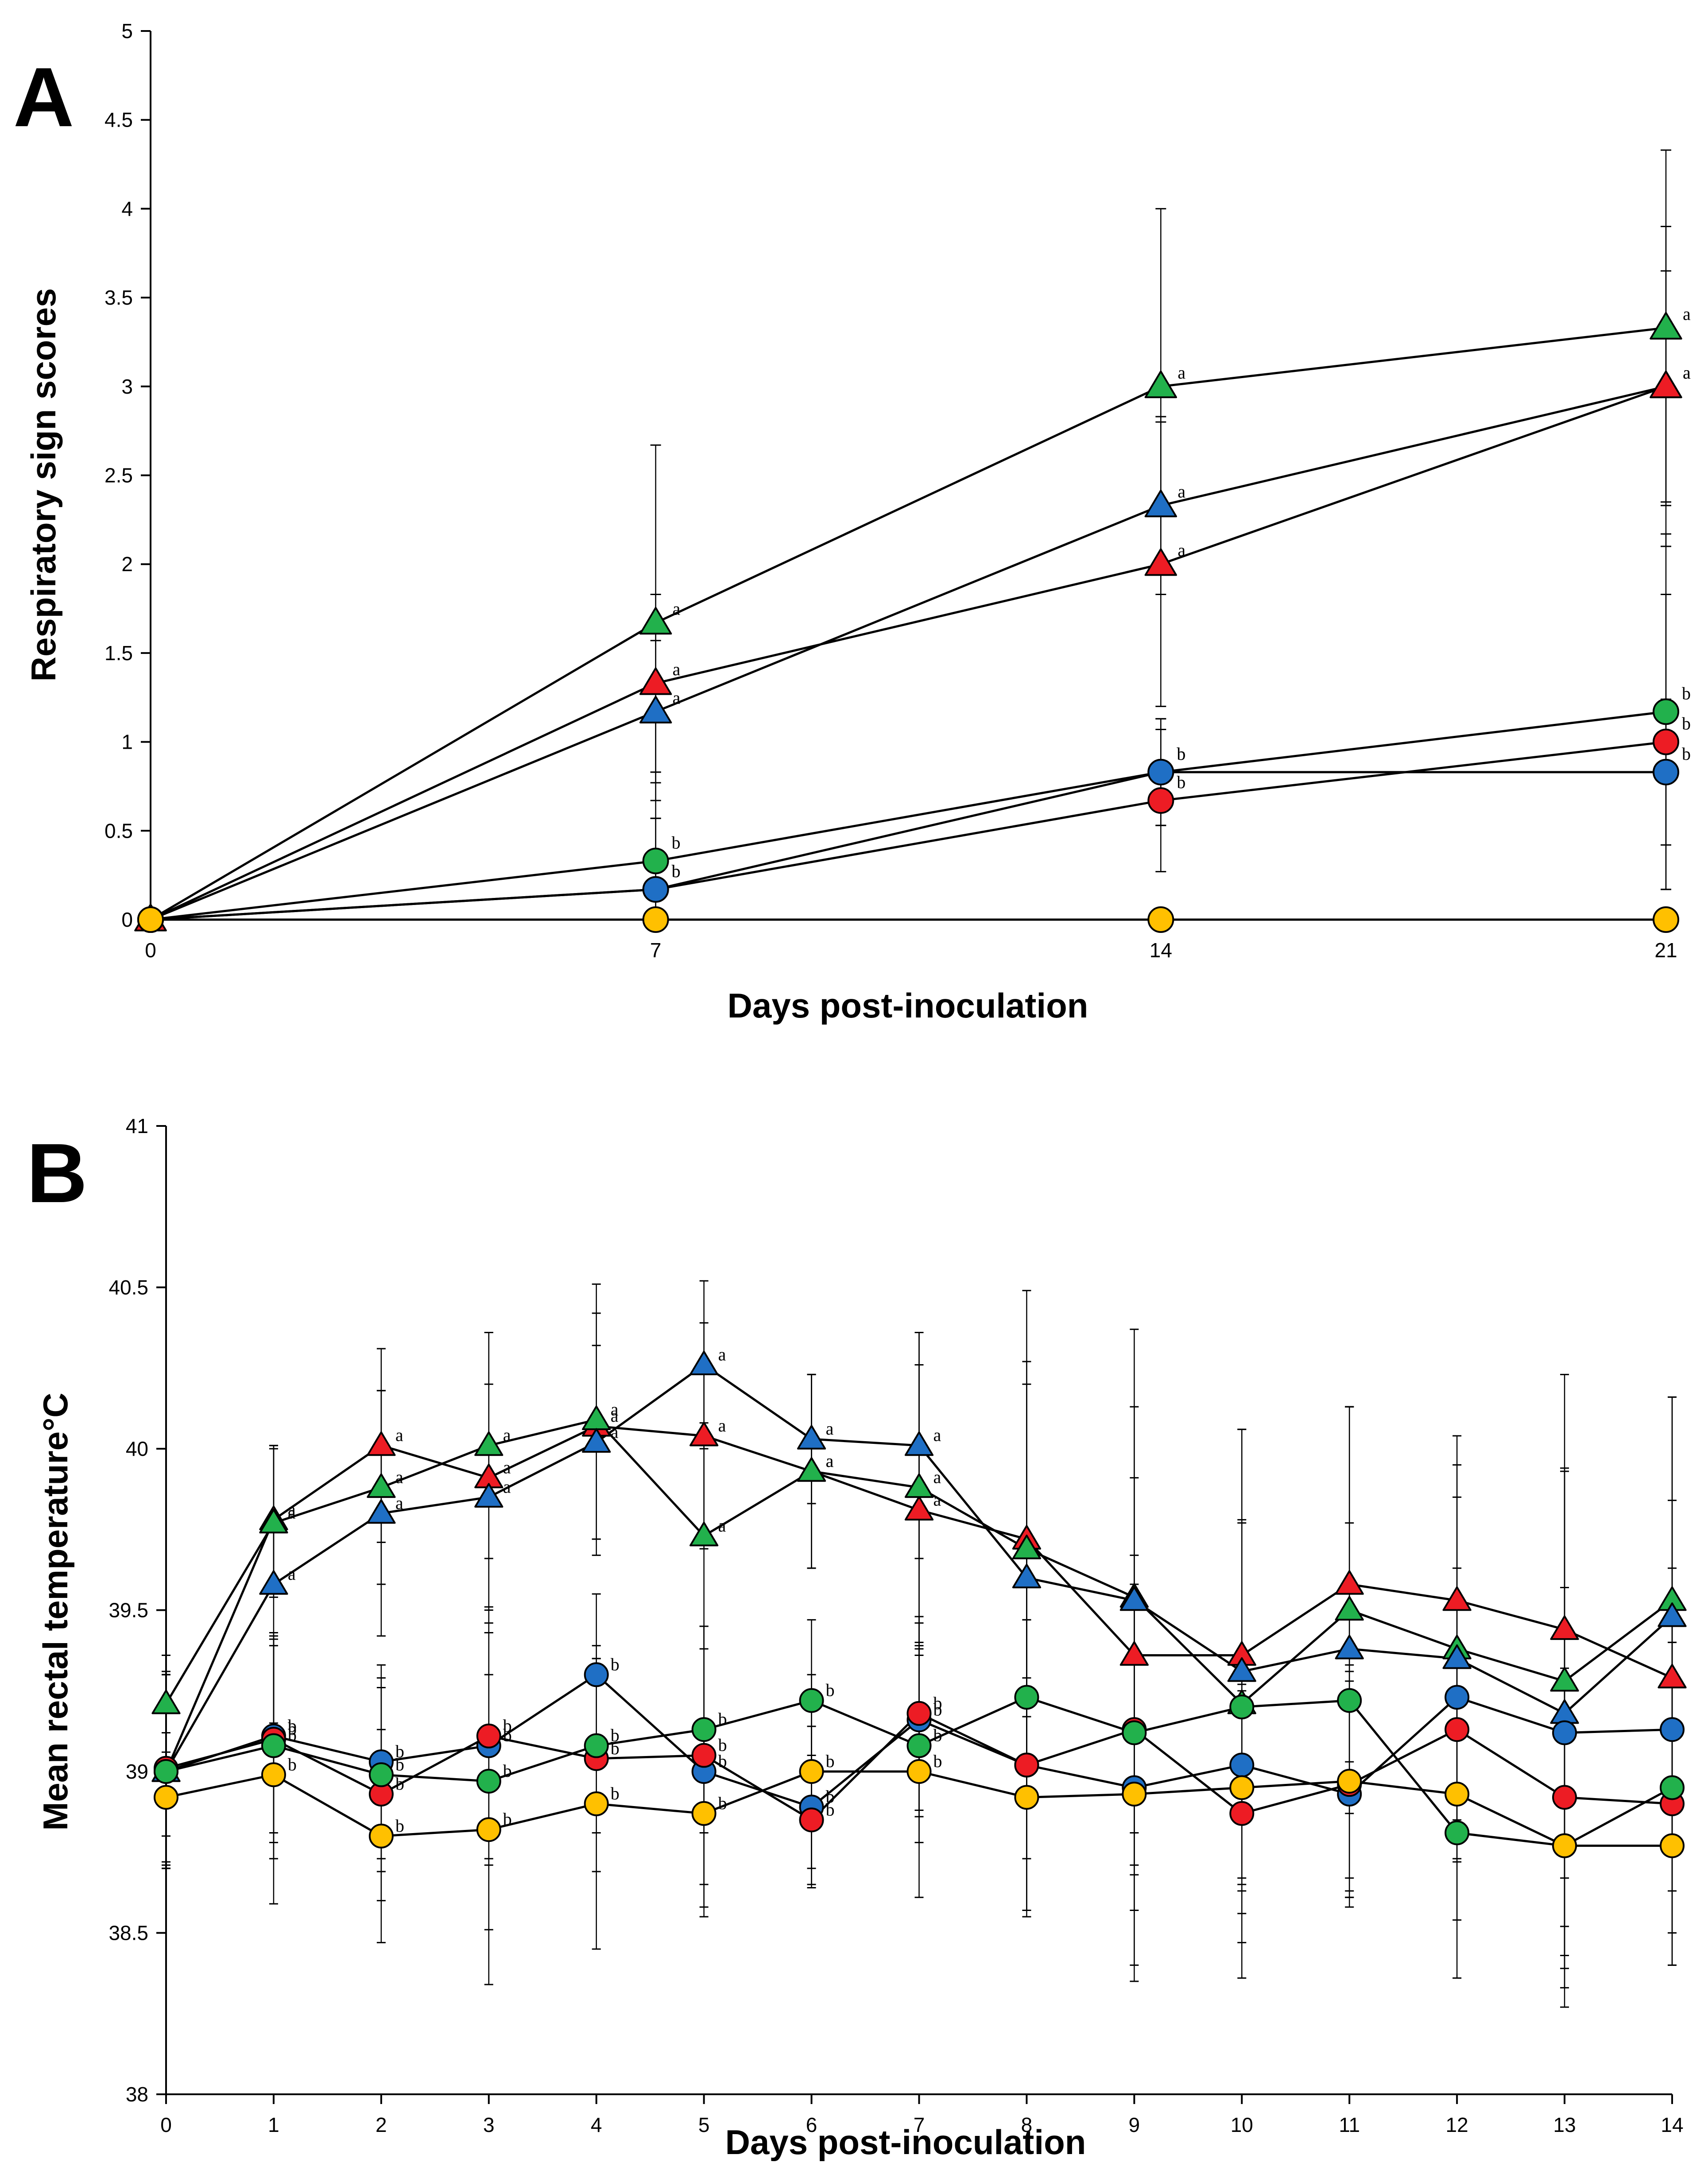 This screenshot has width=1708, height=2170. Describe the element at coordinates (127, 742) in the screenshot. I see `panel-a-y-tick-label: 1` at that location.